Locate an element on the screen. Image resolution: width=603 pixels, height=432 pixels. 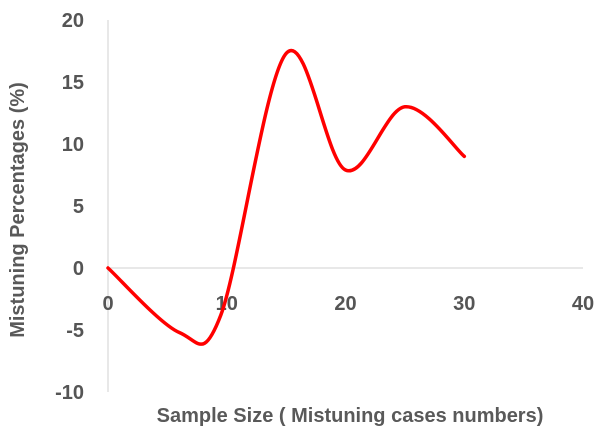
y-axis: -10 -5 0 5 10 15 20 is located at coordinates (82, 207).